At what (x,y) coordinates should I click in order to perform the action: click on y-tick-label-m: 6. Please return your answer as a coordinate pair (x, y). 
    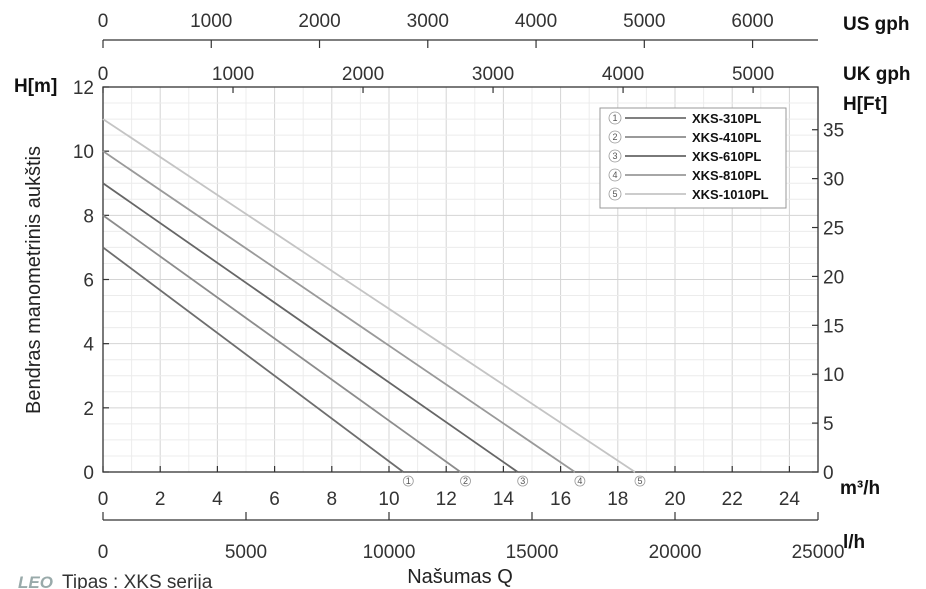
    Looking at the image, I should click on (88, 281).